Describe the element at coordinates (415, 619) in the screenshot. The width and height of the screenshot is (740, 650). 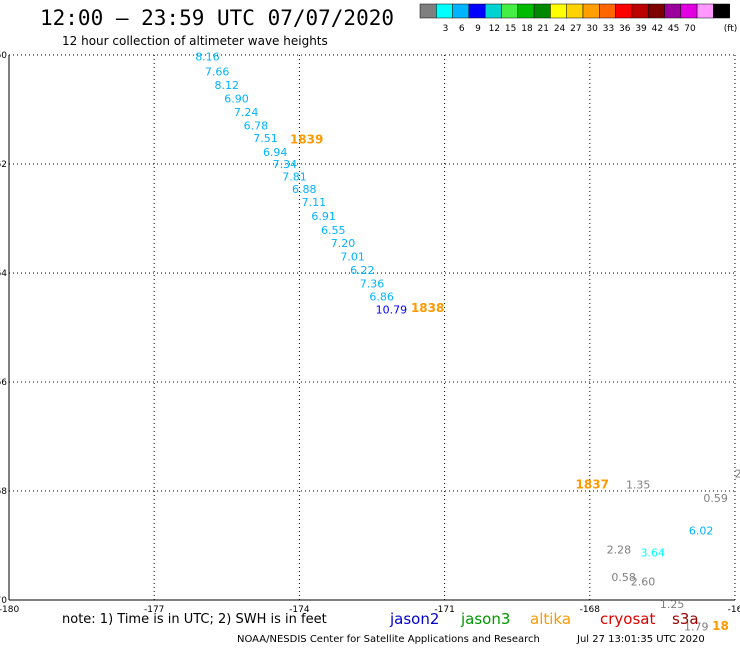
I see `legend-jason2: jason2` at that location.